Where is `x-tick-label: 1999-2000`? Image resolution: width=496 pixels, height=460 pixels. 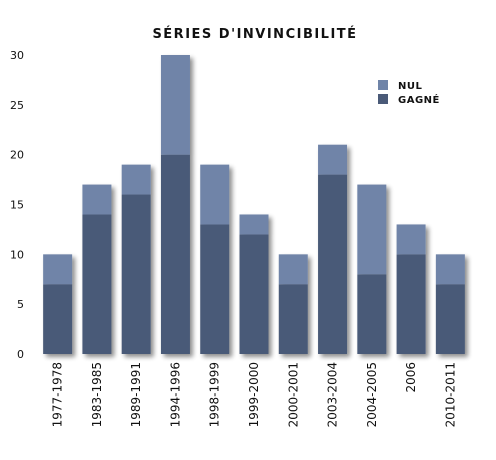
x-tick-label: 1999-2000 is located at coordinates (254, 394).